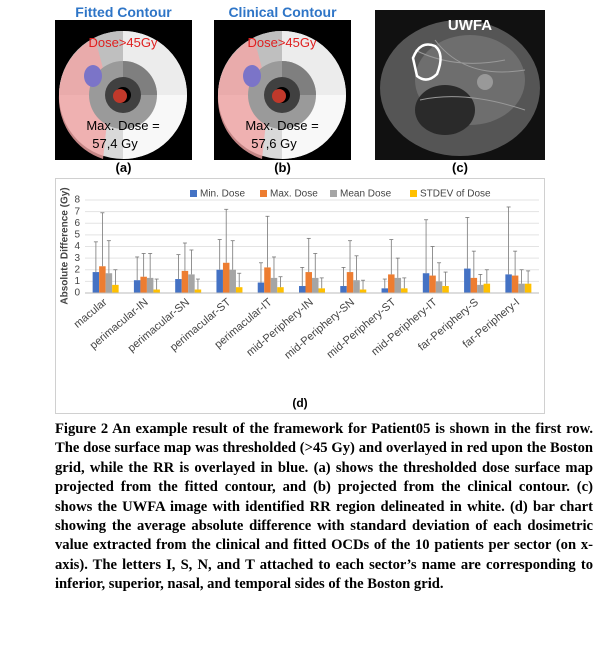 This screenshot has height=662, width=600. I want to click on y-tick-label: 7, so click(77, 211).